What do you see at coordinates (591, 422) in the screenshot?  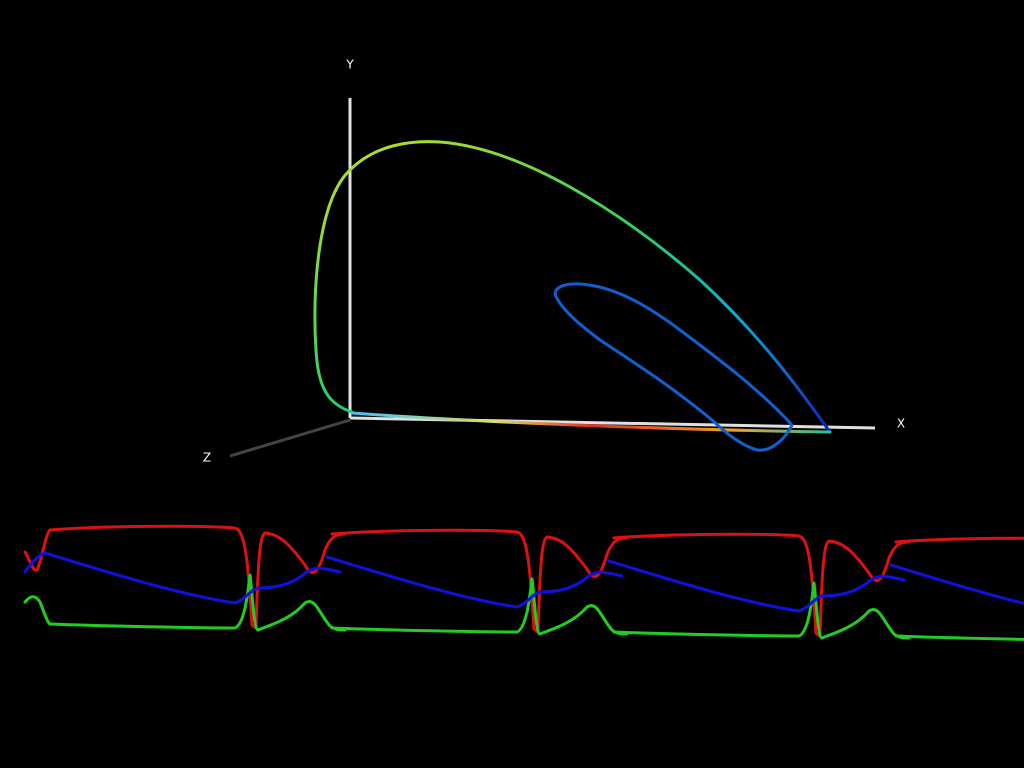 I see `base-return` at bounding box center [591, 422].